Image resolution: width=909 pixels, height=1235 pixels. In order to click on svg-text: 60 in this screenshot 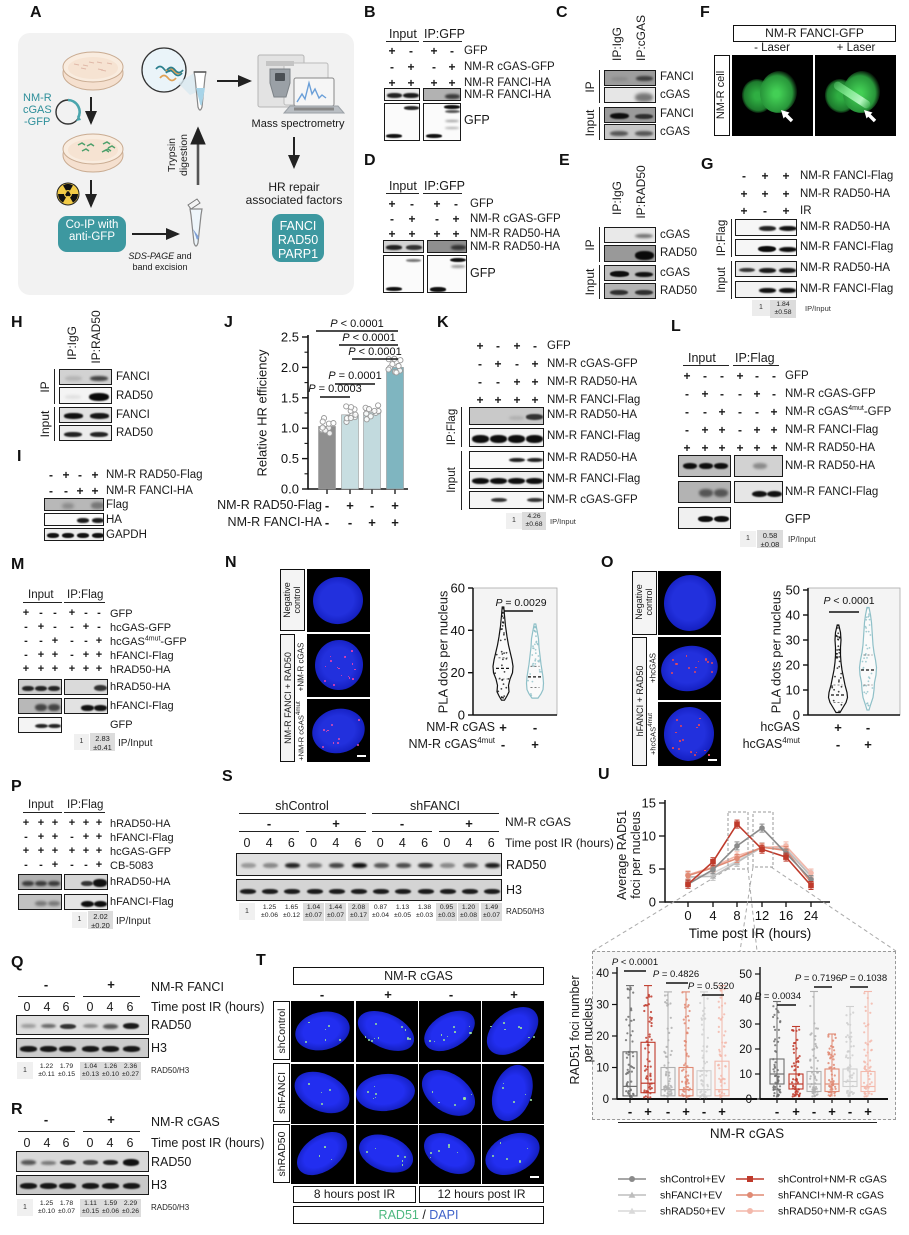, I will do `click(458, 588)`.